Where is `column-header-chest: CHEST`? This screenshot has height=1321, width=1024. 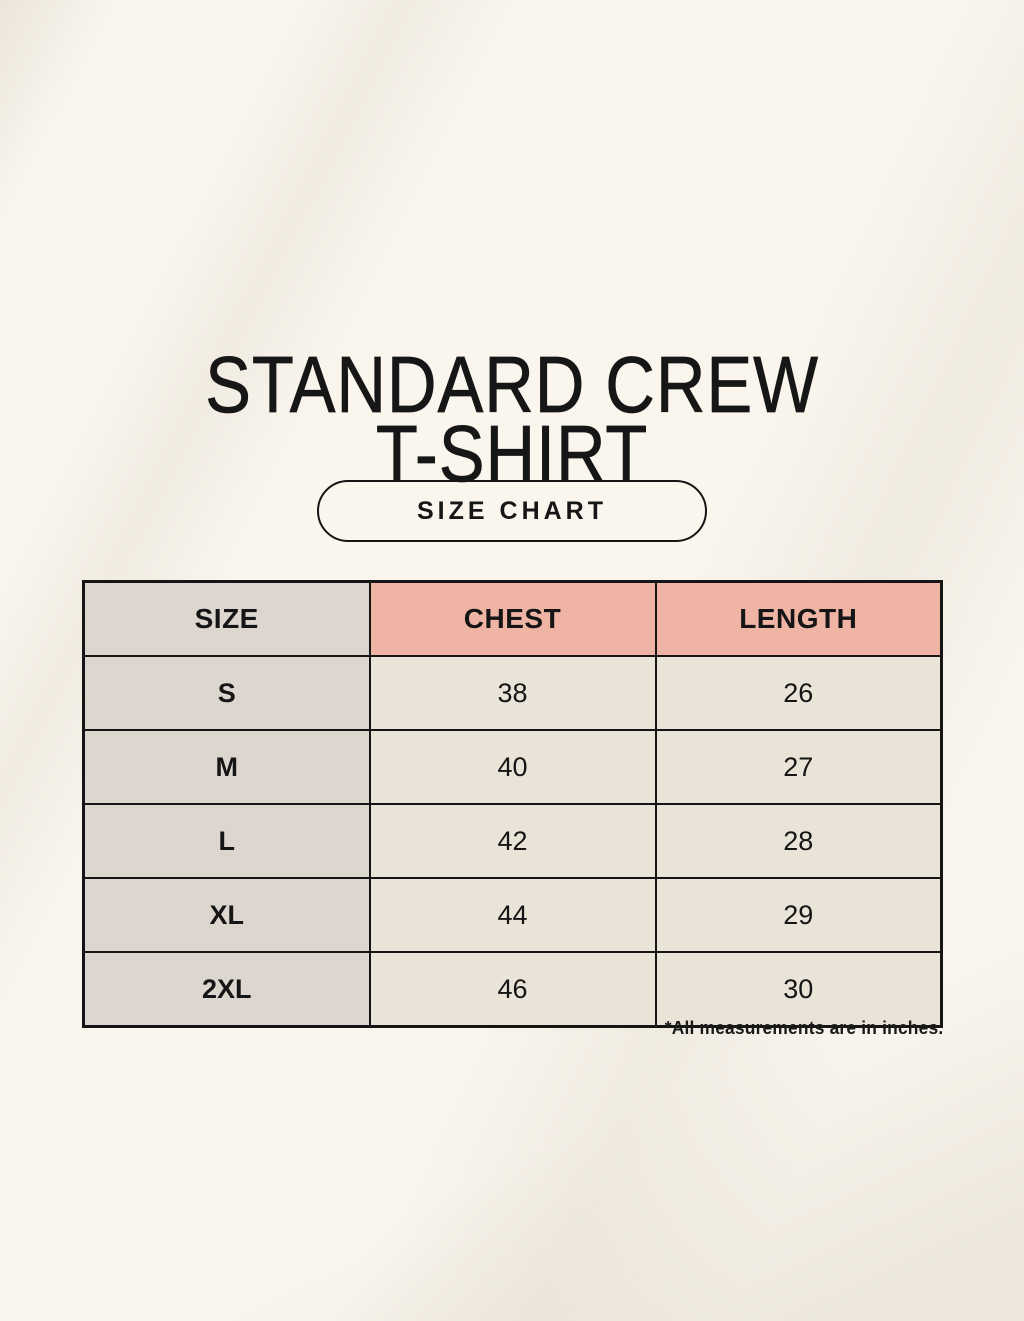 column-header-chest: CHEST is located at coordinates (512, 618).